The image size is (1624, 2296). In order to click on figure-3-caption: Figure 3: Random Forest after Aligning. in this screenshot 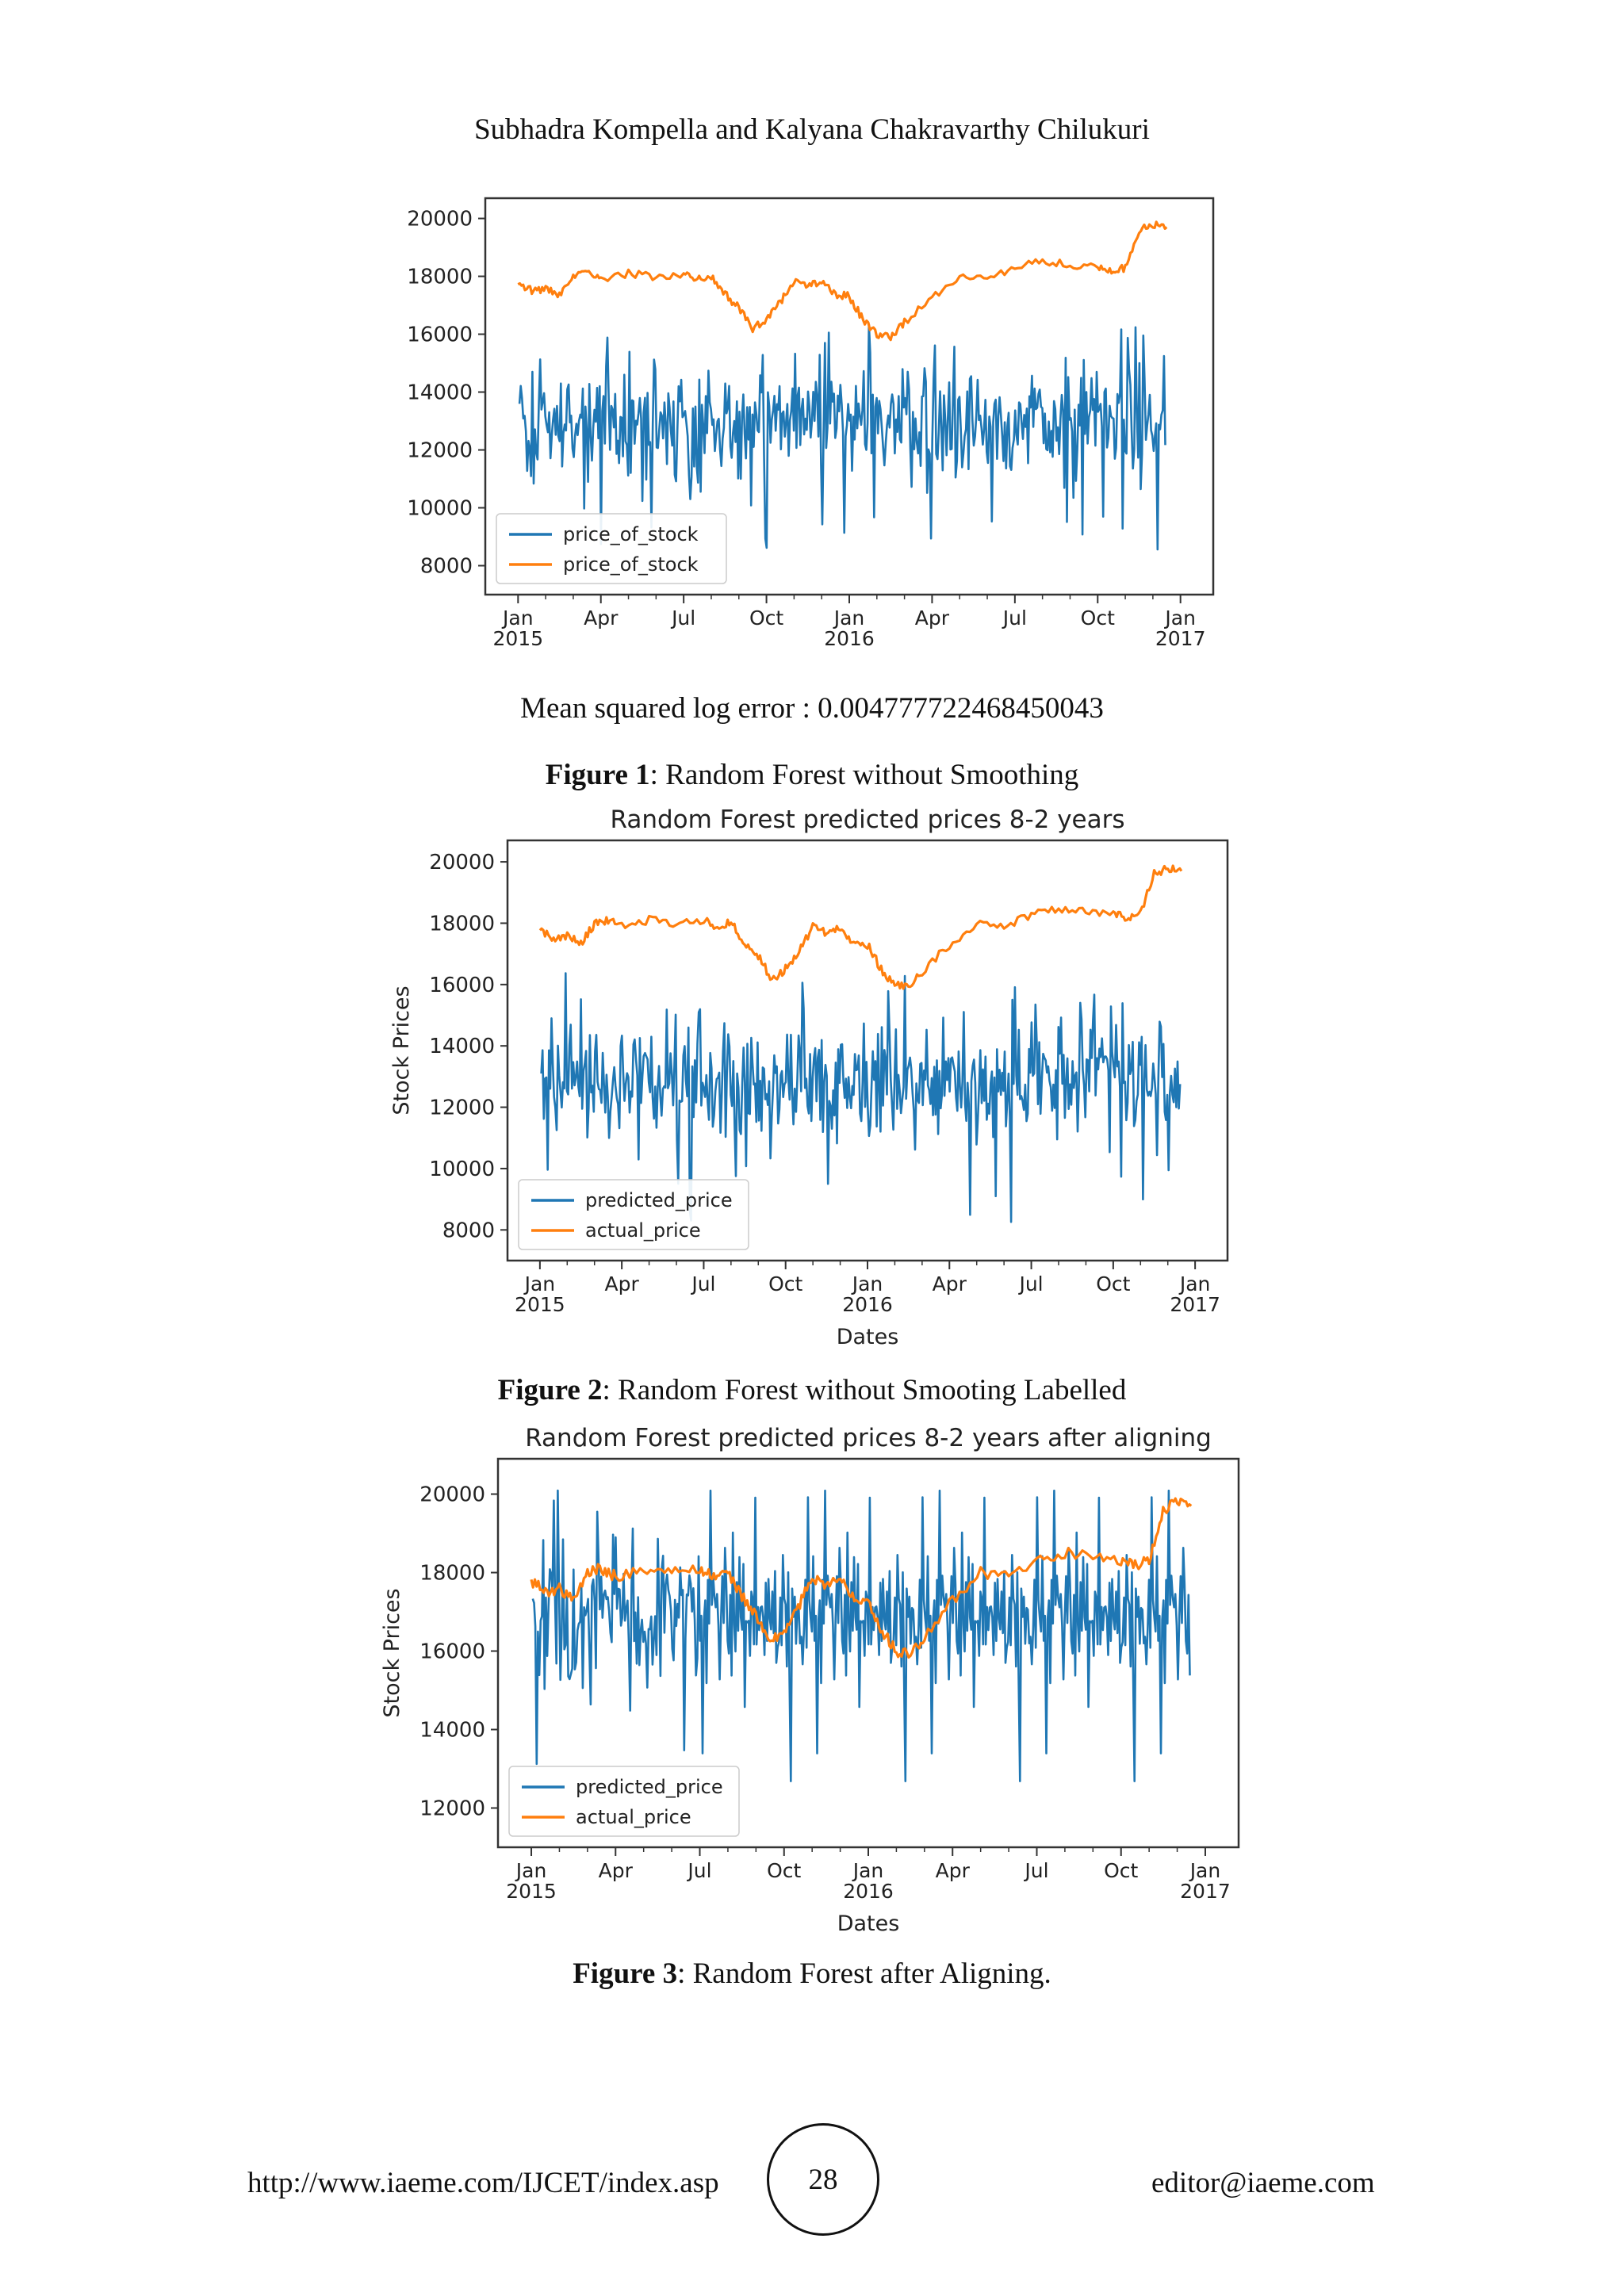, I will do `click(812, 1974)`.